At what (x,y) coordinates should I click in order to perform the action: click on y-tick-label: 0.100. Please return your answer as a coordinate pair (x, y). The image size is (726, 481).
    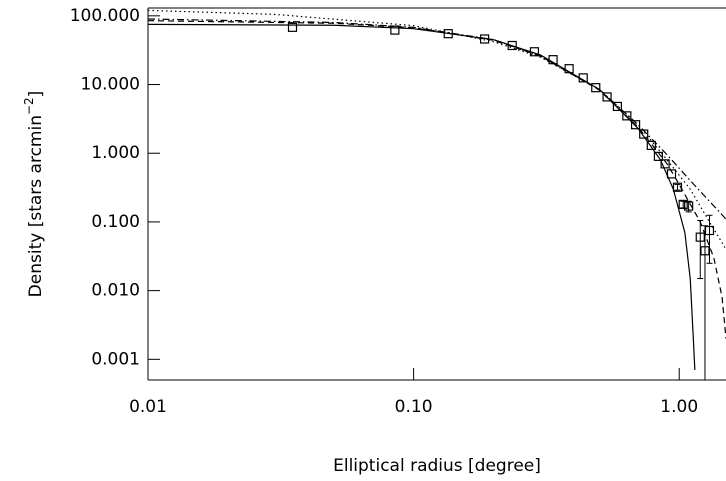
    Looking at the image, I should click on (115, 222).